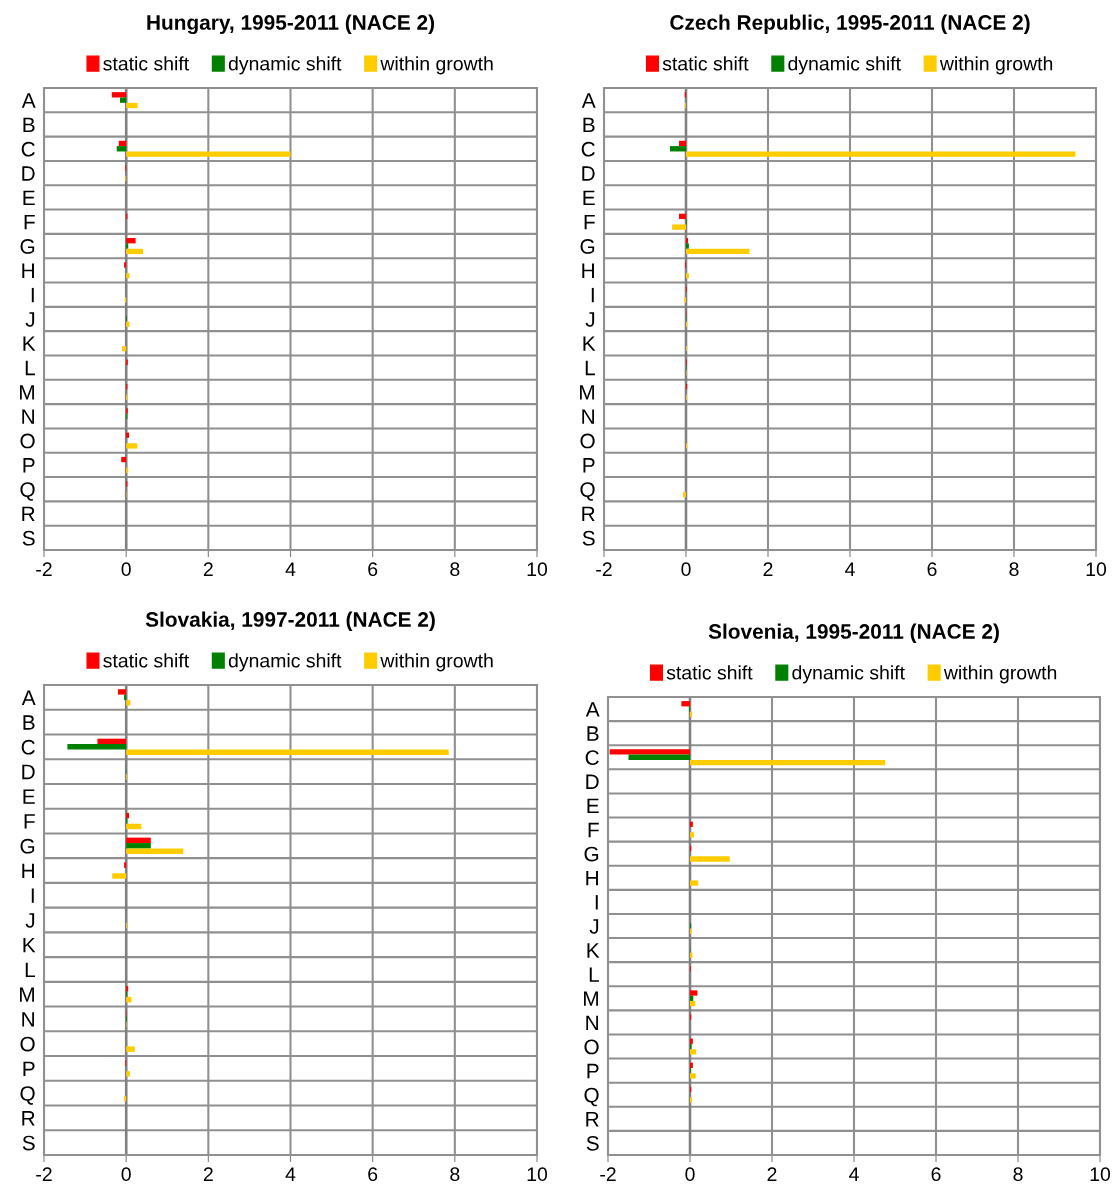 This screenshot has width=1114, height=1193. What do you see at coordinates (27, 392) in the screenshot?
I see `y-tick-label: M` at bounding box center [27, 392].